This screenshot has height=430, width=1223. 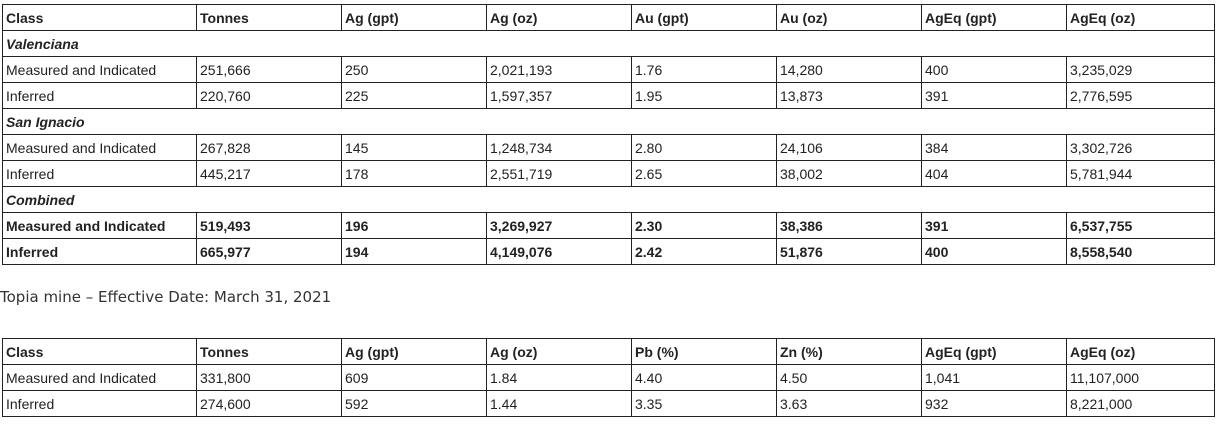 What do you see at coordinates (849, 351) in the screenshot?
I see `header-cell: Zn (%)` at bounding box center [849, 351].